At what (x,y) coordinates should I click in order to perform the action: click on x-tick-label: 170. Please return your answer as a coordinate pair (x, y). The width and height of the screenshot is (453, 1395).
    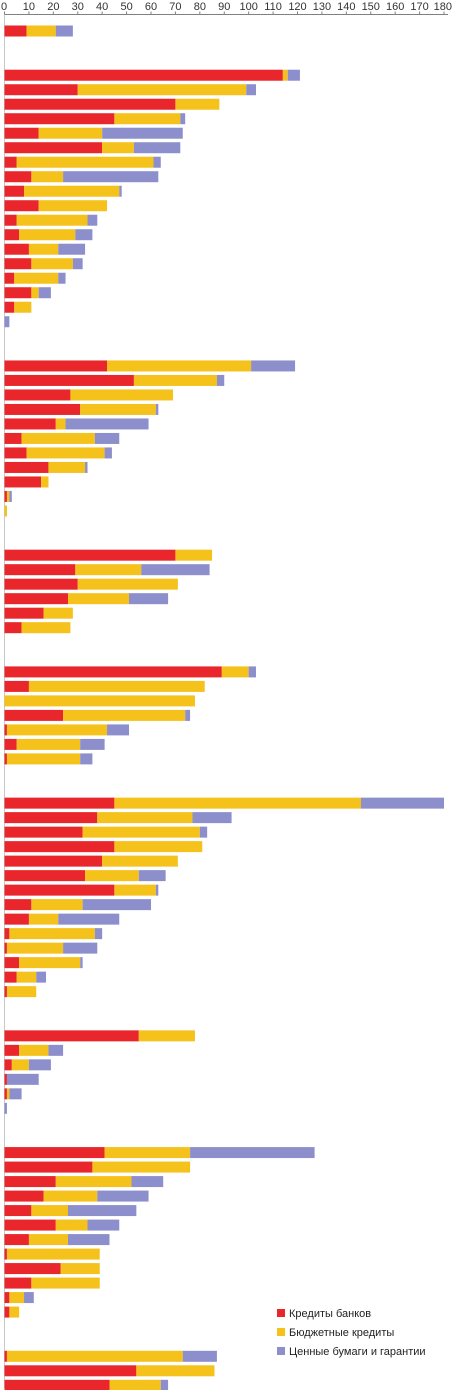
    Looking at the image, I should click on (419, 7).